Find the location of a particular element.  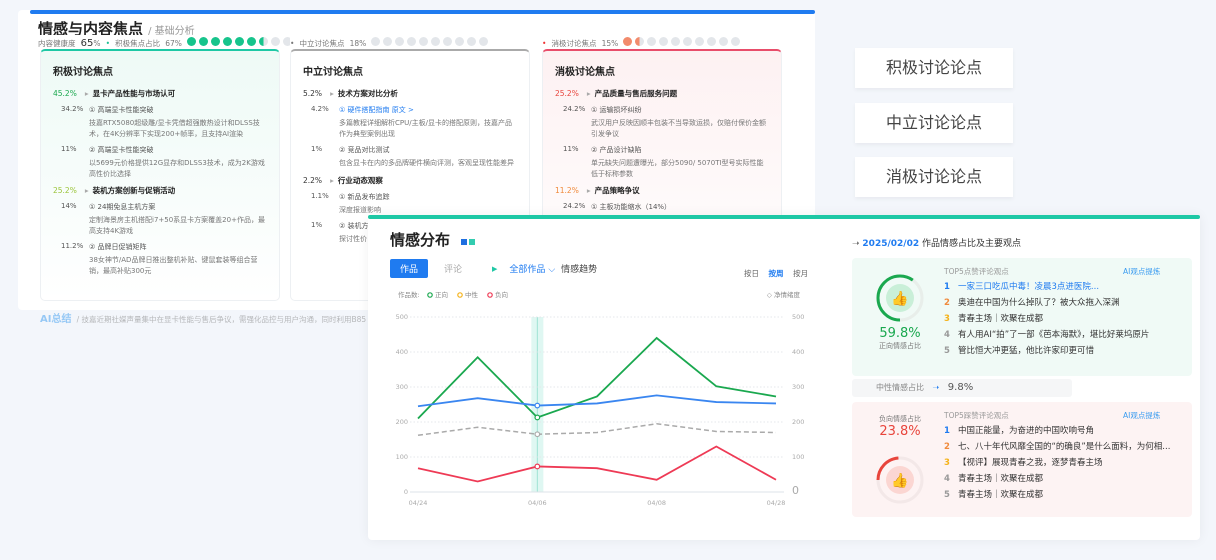

opinion-item: 1 中国正能量，为奋进的中国吹响号角 is located at coordinates (1057, 430).